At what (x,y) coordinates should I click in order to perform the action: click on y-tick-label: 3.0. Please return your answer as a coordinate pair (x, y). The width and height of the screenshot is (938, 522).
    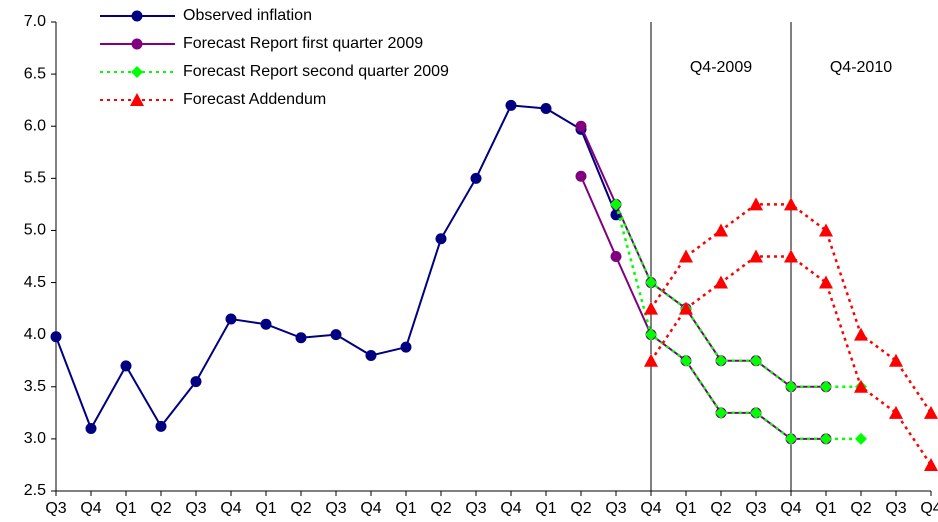
    Looking at the image, I should click on (35, 438).